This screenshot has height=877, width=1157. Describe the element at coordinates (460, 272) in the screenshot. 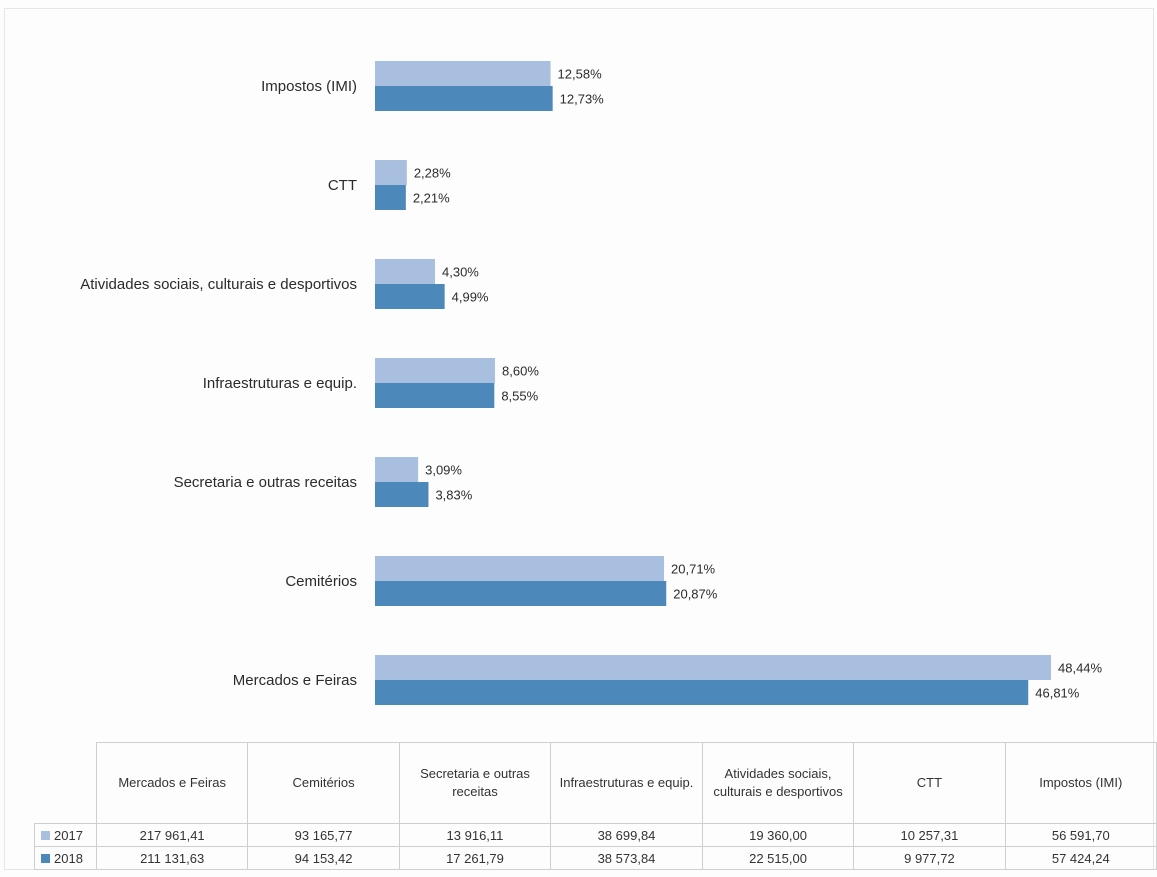

I see `data-label-2017: 4,30%` at that location.